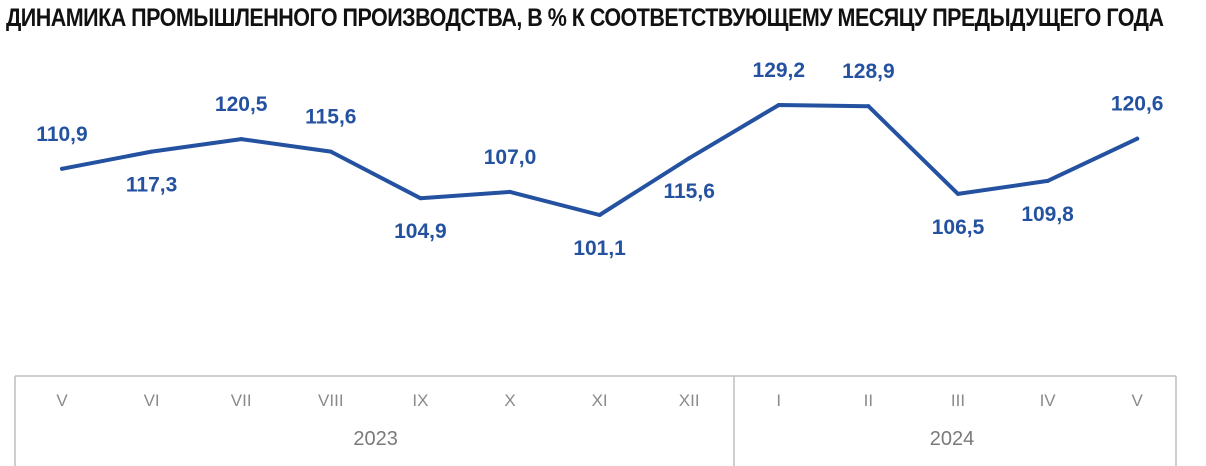 The width and height of the screenshot is (1206, 466). What do you see at coordinates (510, 157) in the screenshot?
I see `data-label: 107,0` at bounding box center [510, 157].